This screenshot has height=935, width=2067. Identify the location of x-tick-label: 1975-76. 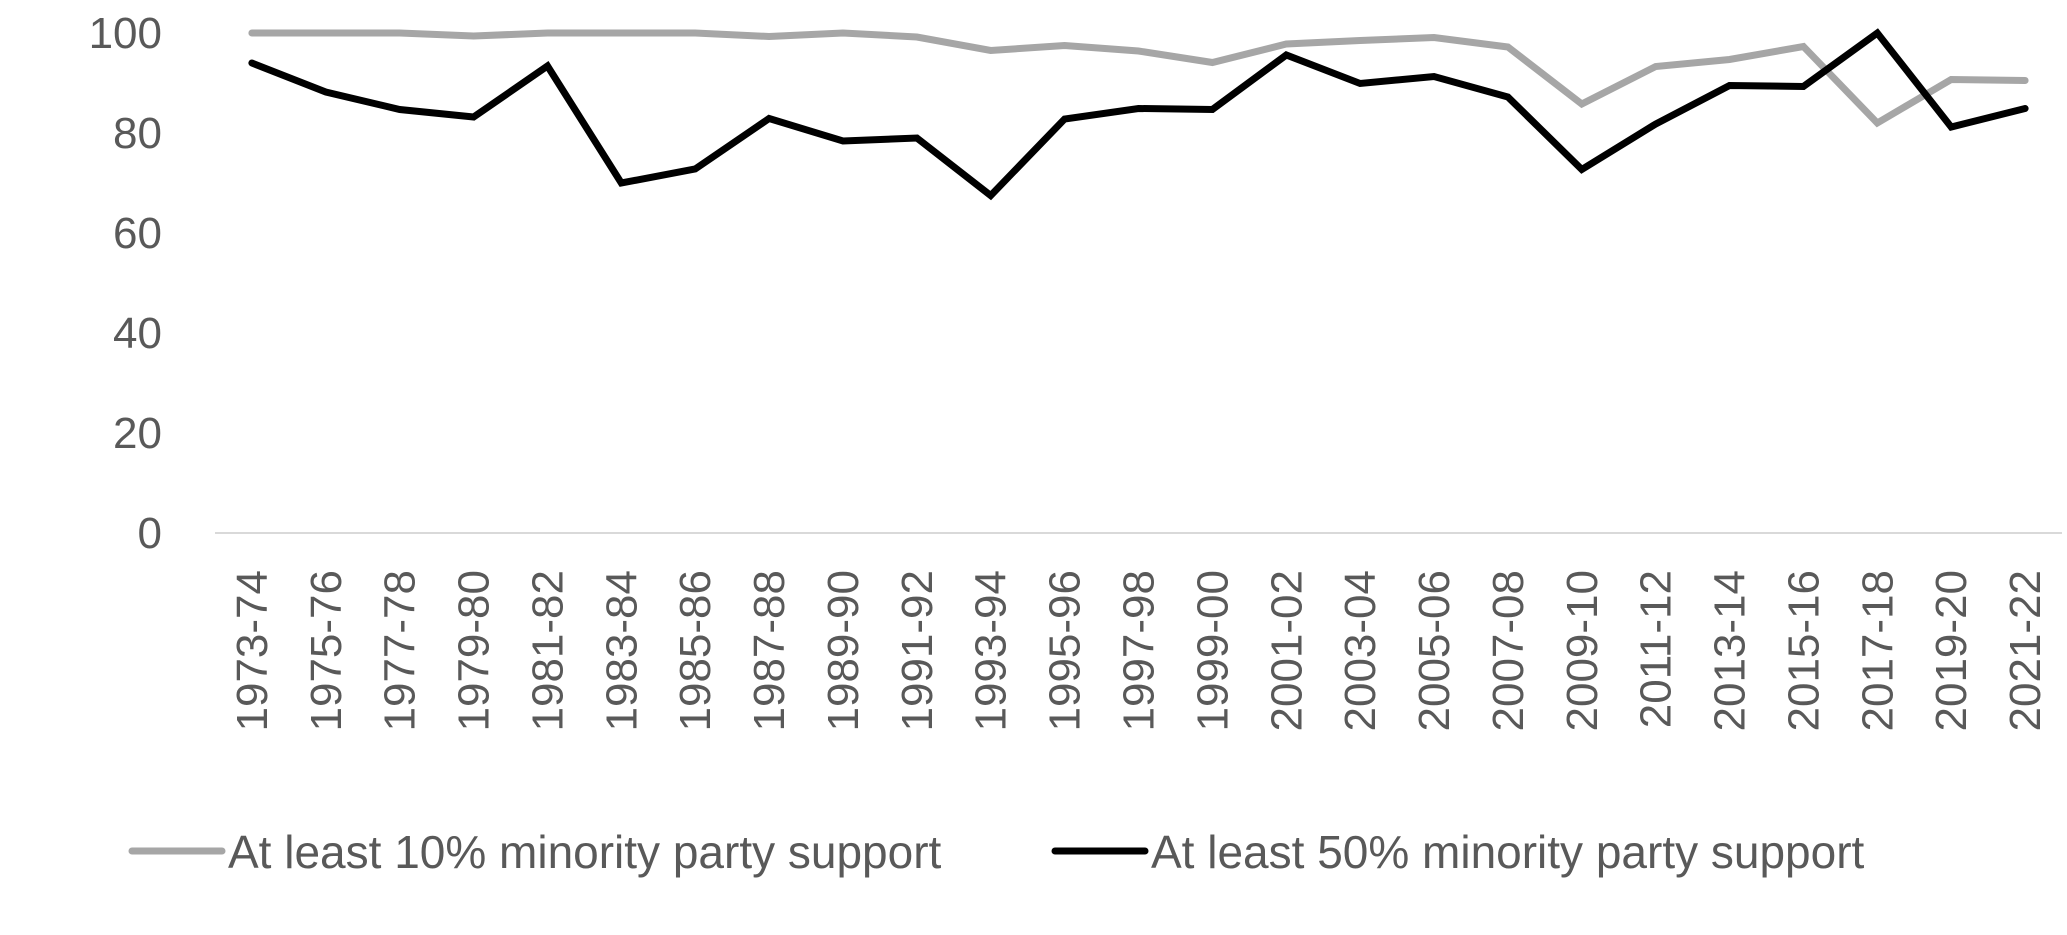
(326, 650).